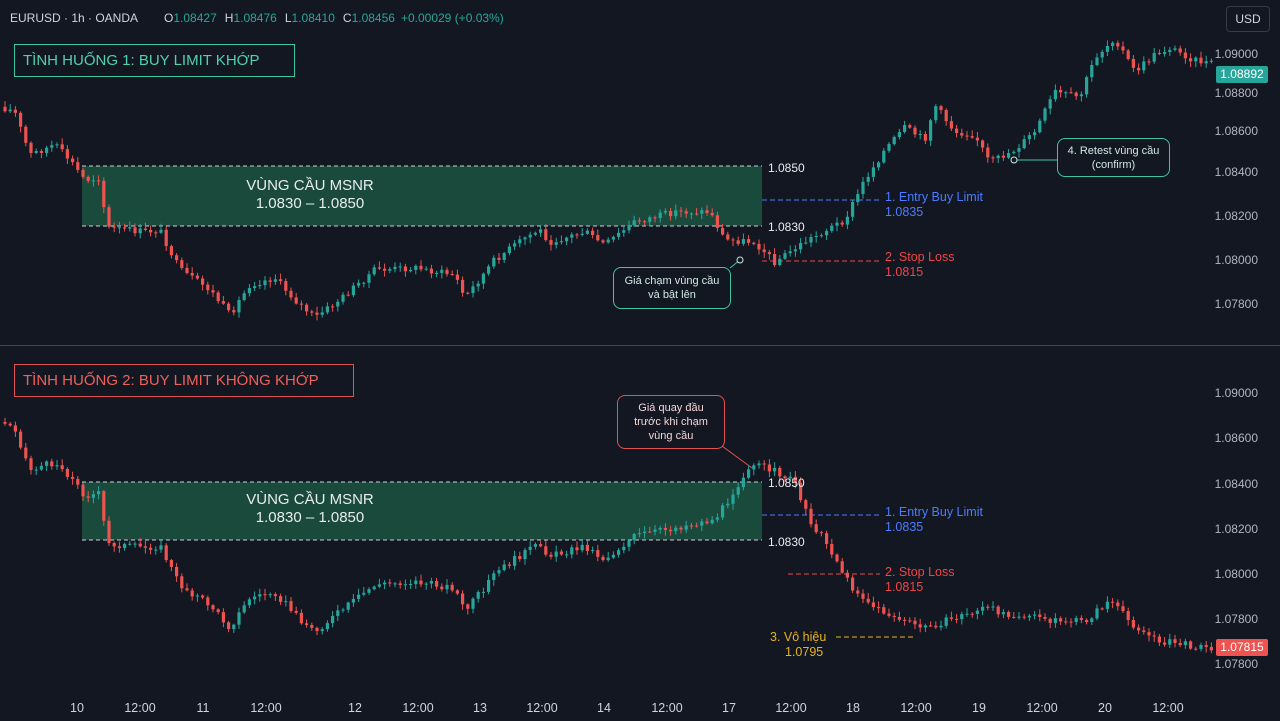 Image resolution: width=1280 pixels, height=721 pixels. What do you see at coordinates (74, 18) in the screenshot?
I see `symbol-label: EURUSD · 1h · OANDA` at bounding box center [74, 18].